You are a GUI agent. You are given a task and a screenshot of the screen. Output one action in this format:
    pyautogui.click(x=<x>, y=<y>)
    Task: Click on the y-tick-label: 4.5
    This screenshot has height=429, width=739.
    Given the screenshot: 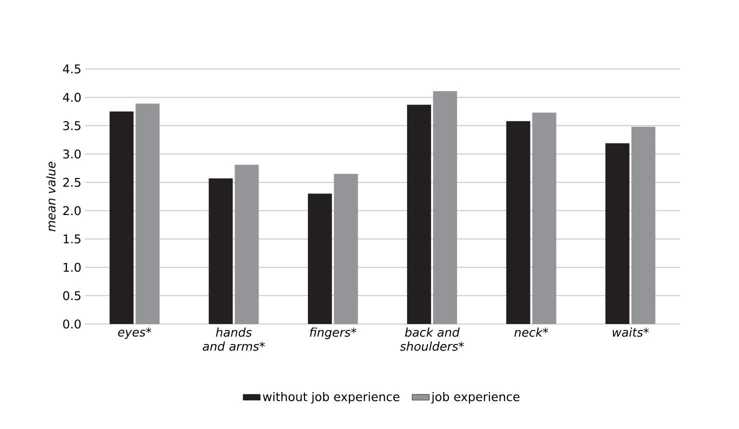 What is the action you would take?
    pyautogui.click(x=71, y=69)
    